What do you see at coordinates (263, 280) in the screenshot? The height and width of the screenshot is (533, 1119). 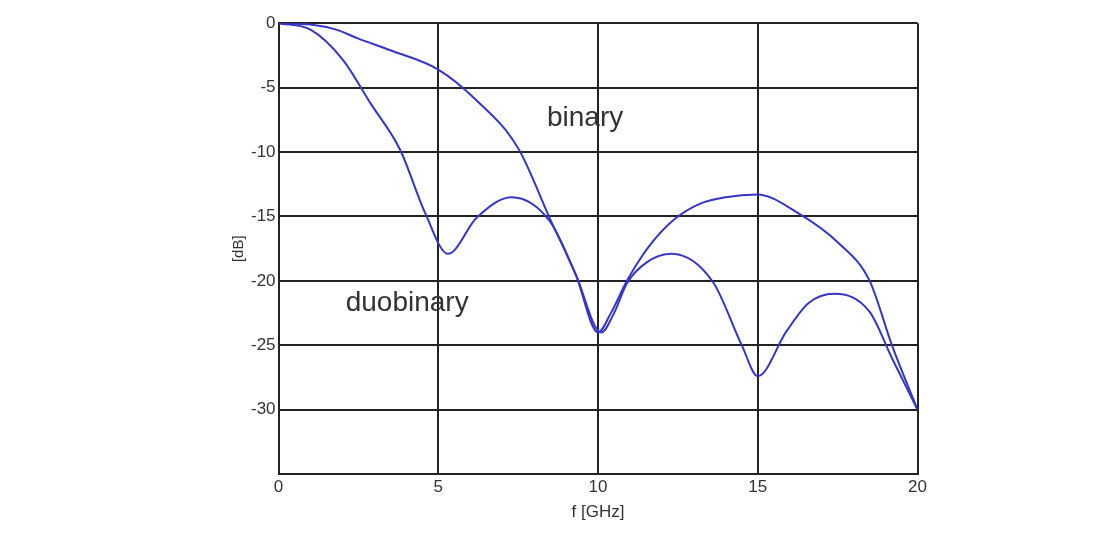 I see `y-tick-label: -20` at bounding box center [263, 280].